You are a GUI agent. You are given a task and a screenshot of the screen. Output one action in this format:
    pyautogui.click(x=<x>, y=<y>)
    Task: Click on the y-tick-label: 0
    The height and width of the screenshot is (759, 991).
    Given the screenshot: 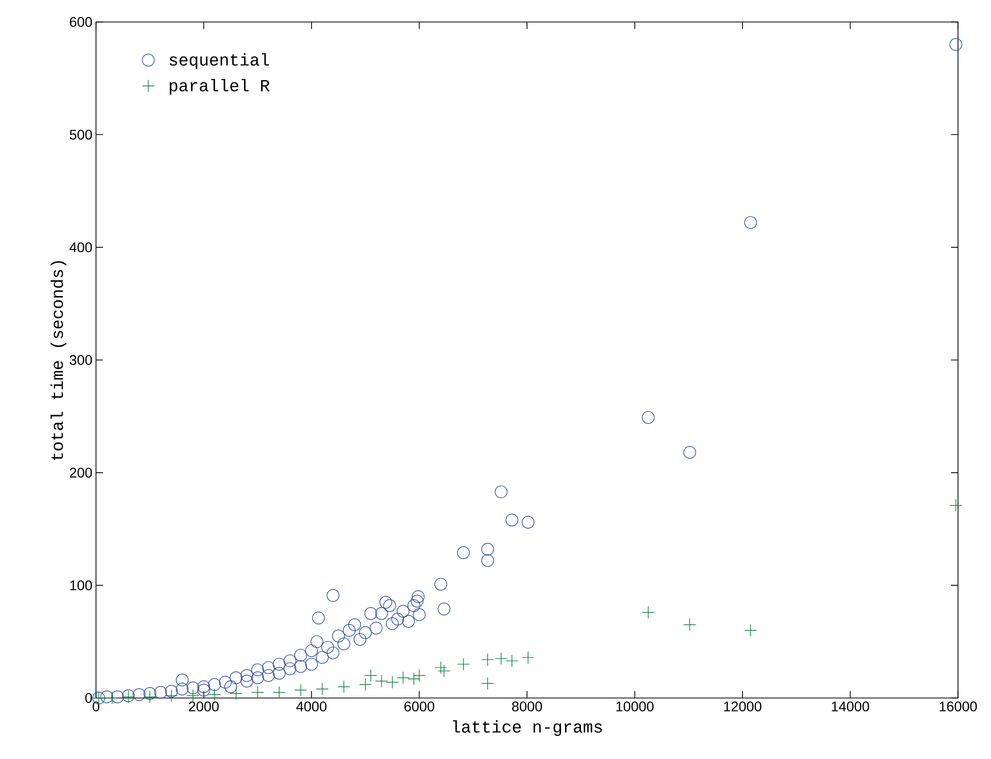 What is the action you would take?
    pyautogui.click(x=88, y=698)
    